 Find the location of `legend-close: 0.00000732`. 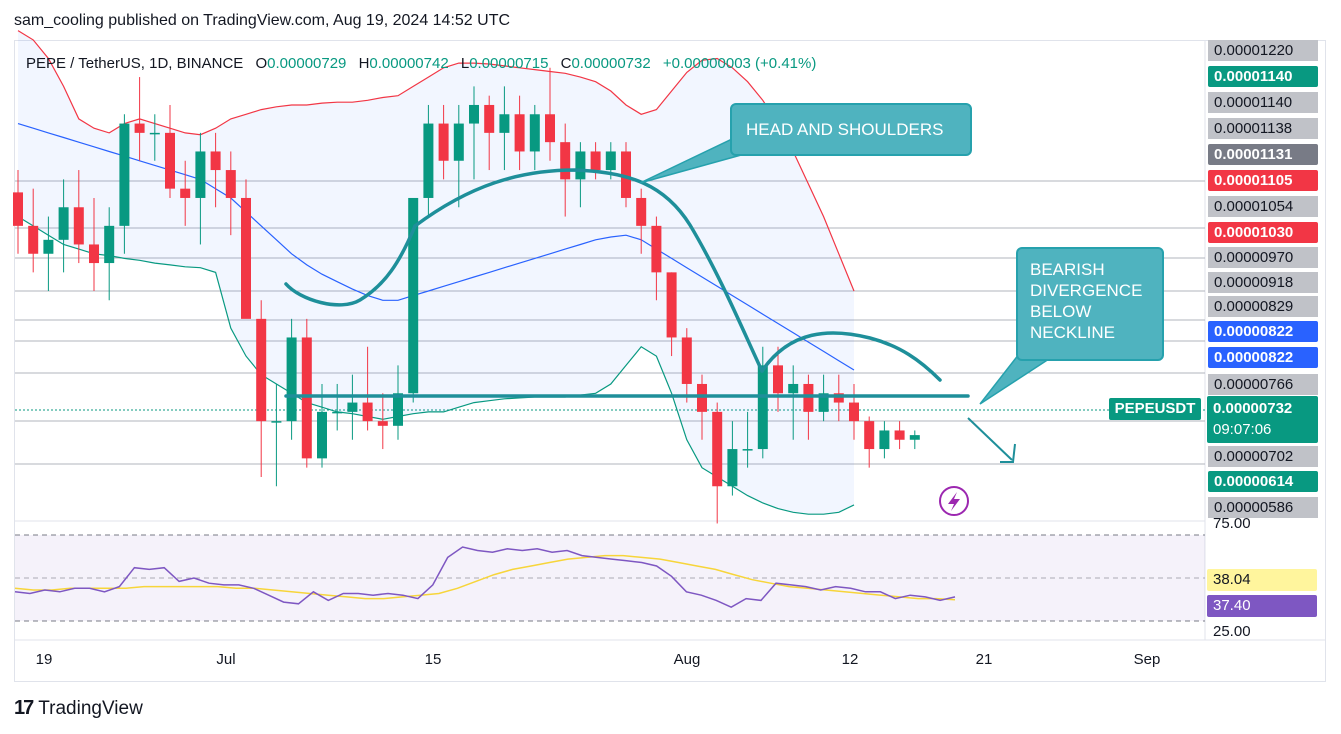

legend-close: 0.00000732 is located at coordinates (611, 63).